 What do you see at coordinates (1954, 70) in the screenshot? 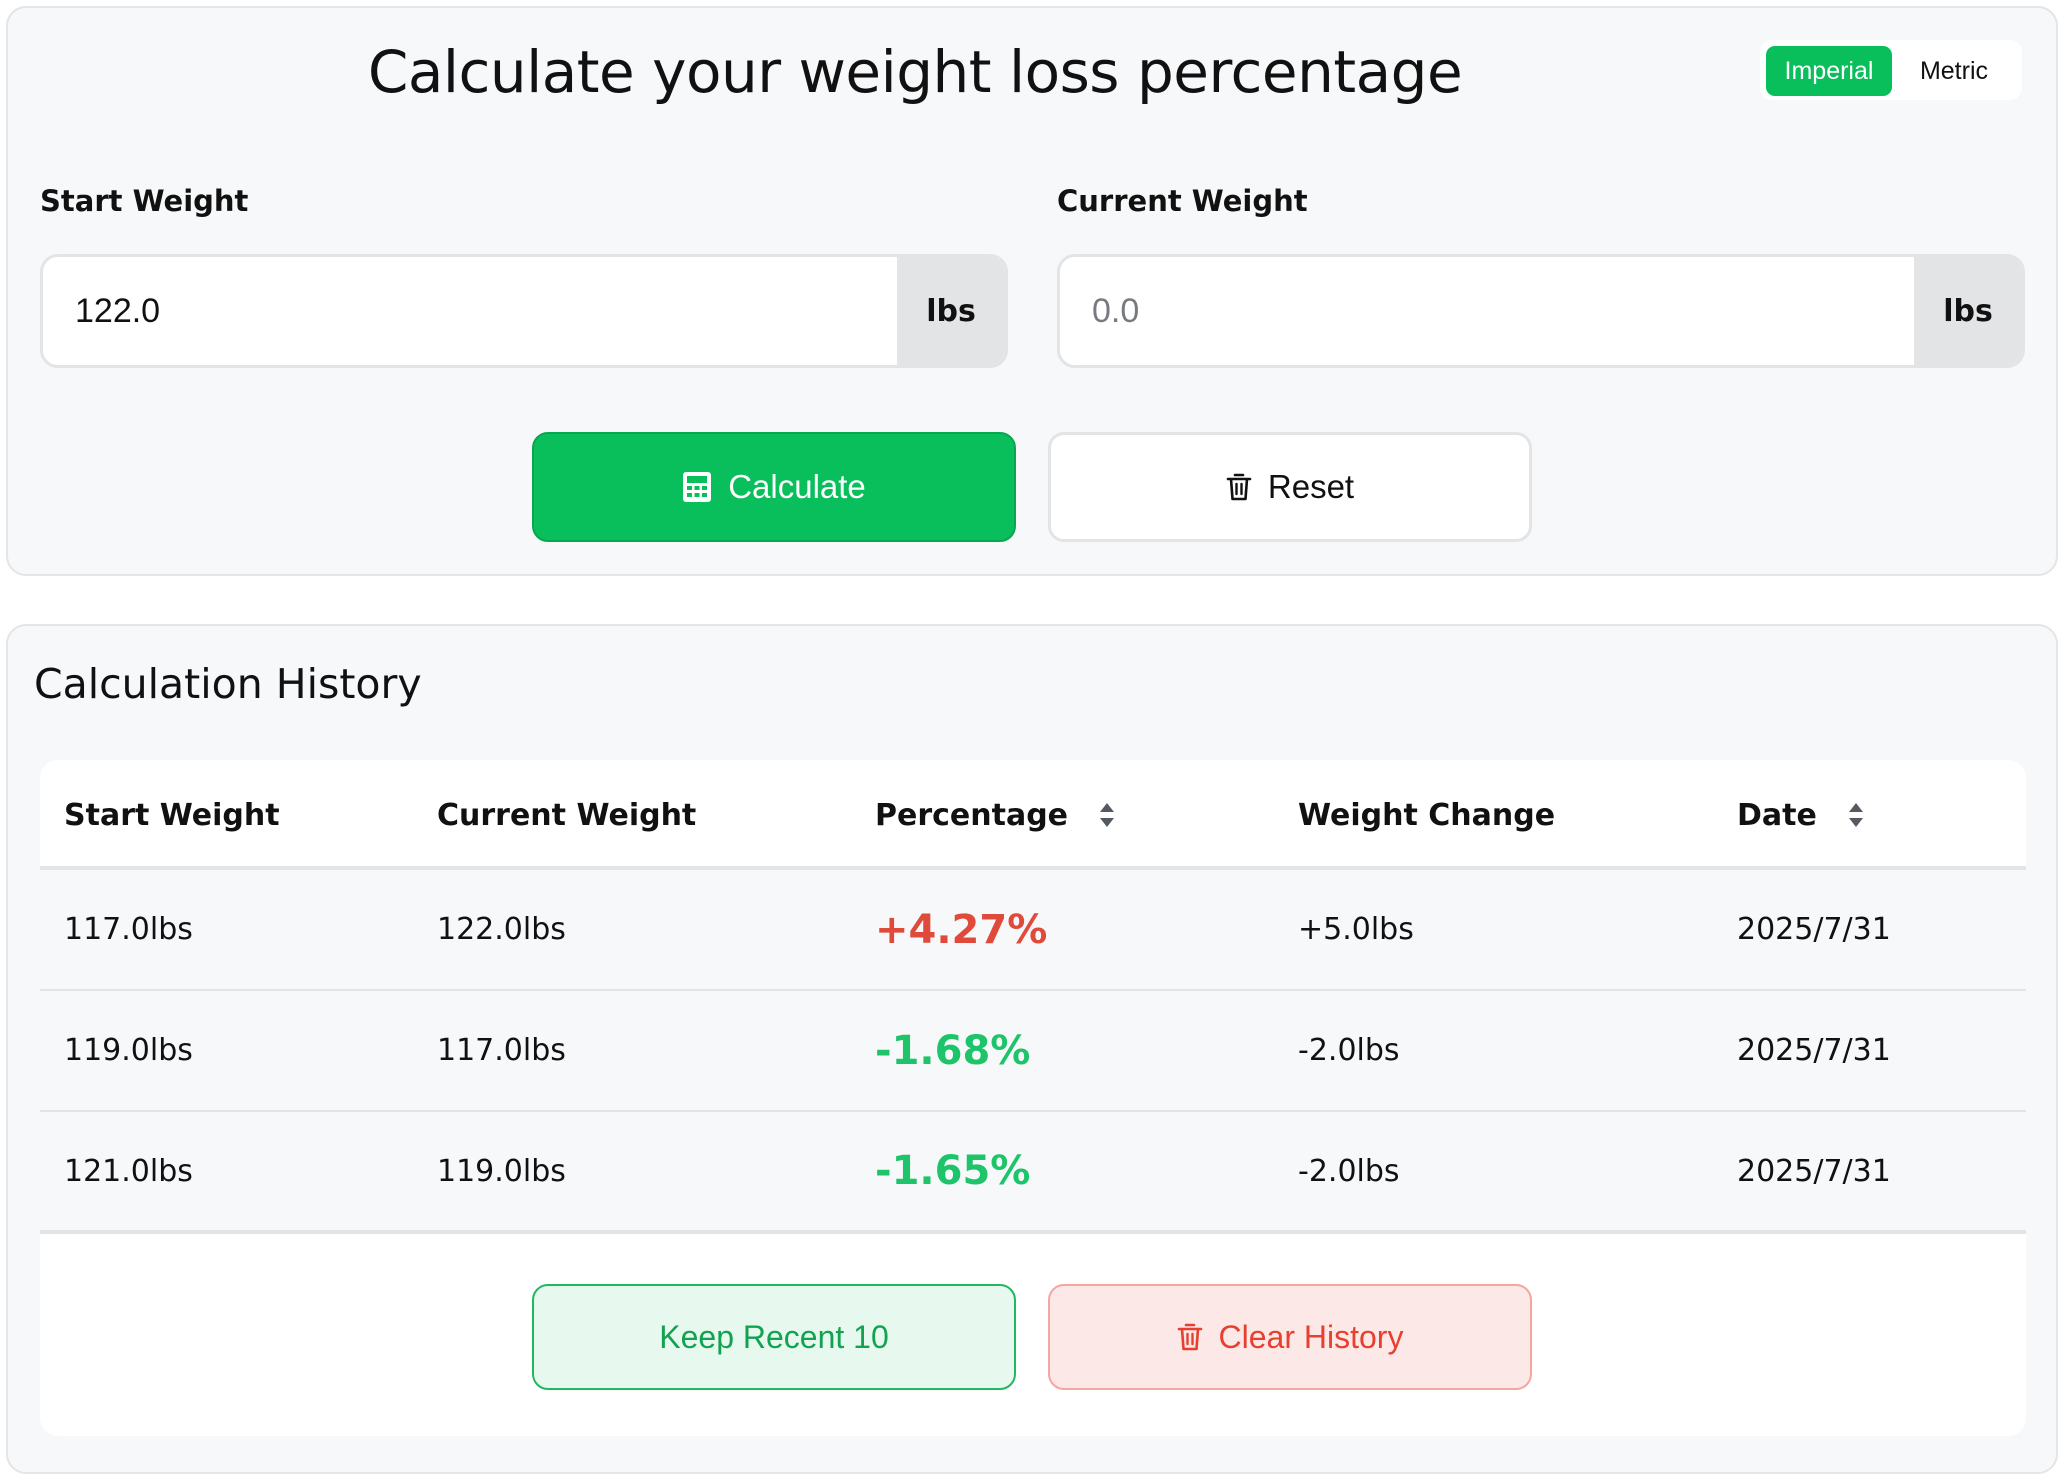
I see `metric-button: Metric` at bounding box center [1954, 70].